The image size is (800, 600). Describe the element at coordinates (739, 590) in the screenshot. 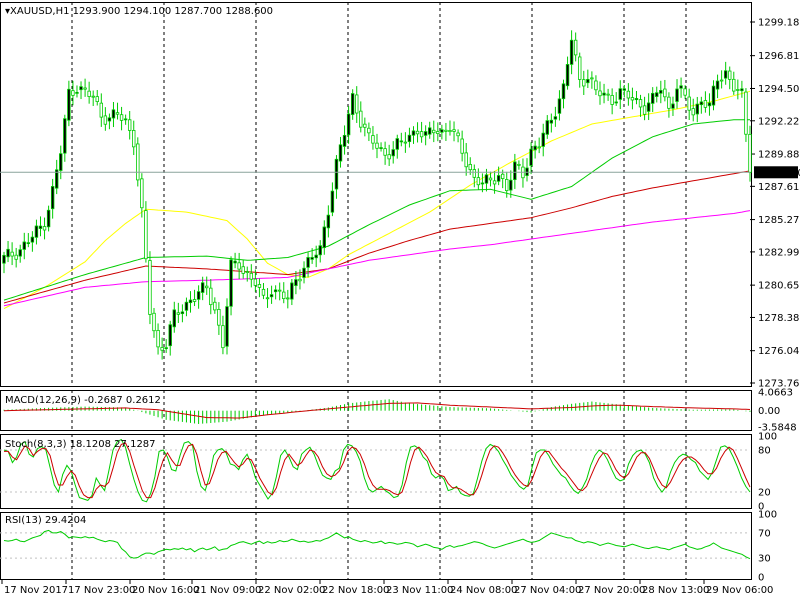

I see `x-tick-label: 29 Nov 06:00` at that location.